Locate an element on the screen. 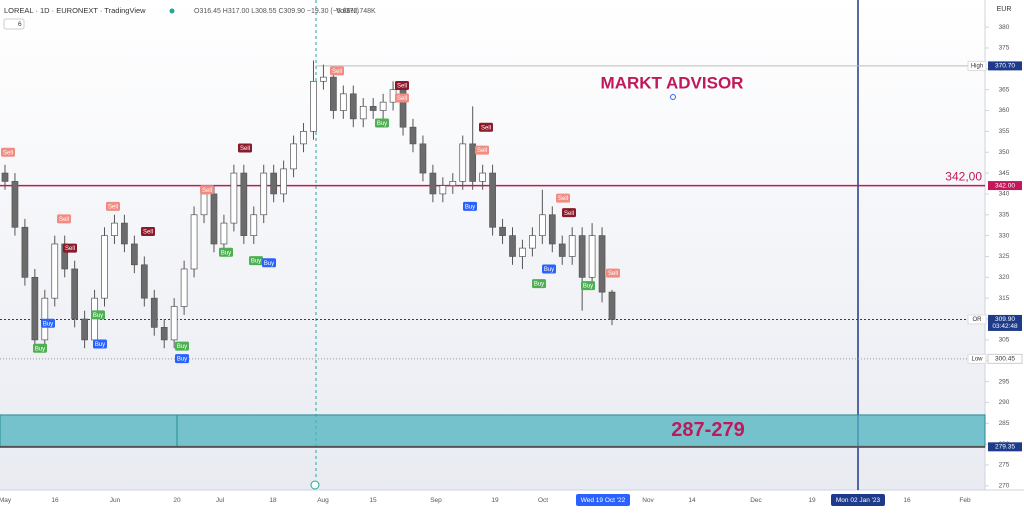 This screenshot has height=515, width=1024. y-tick-label: 380 is located at coordinates (1004, 27).